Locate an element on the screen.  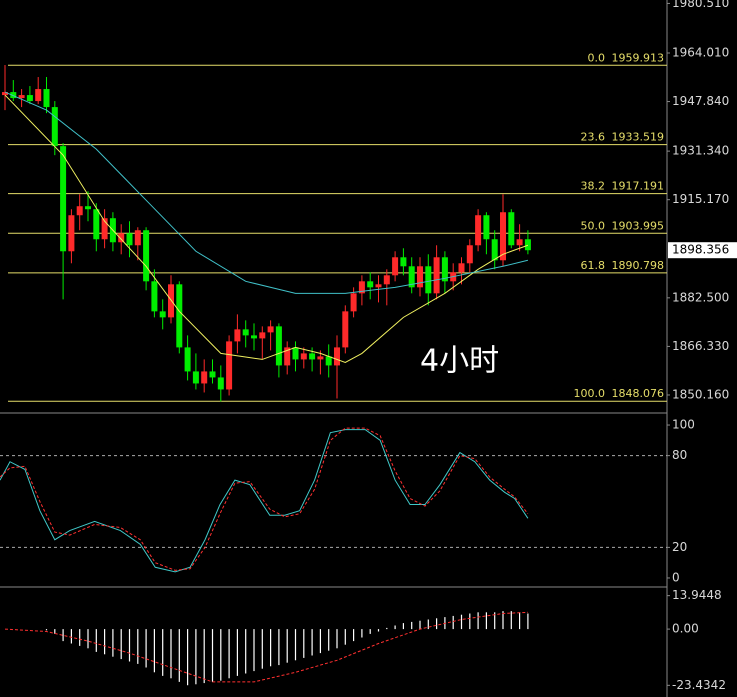
y-tick-label: 0.00 is located at coordinates (685, 629).